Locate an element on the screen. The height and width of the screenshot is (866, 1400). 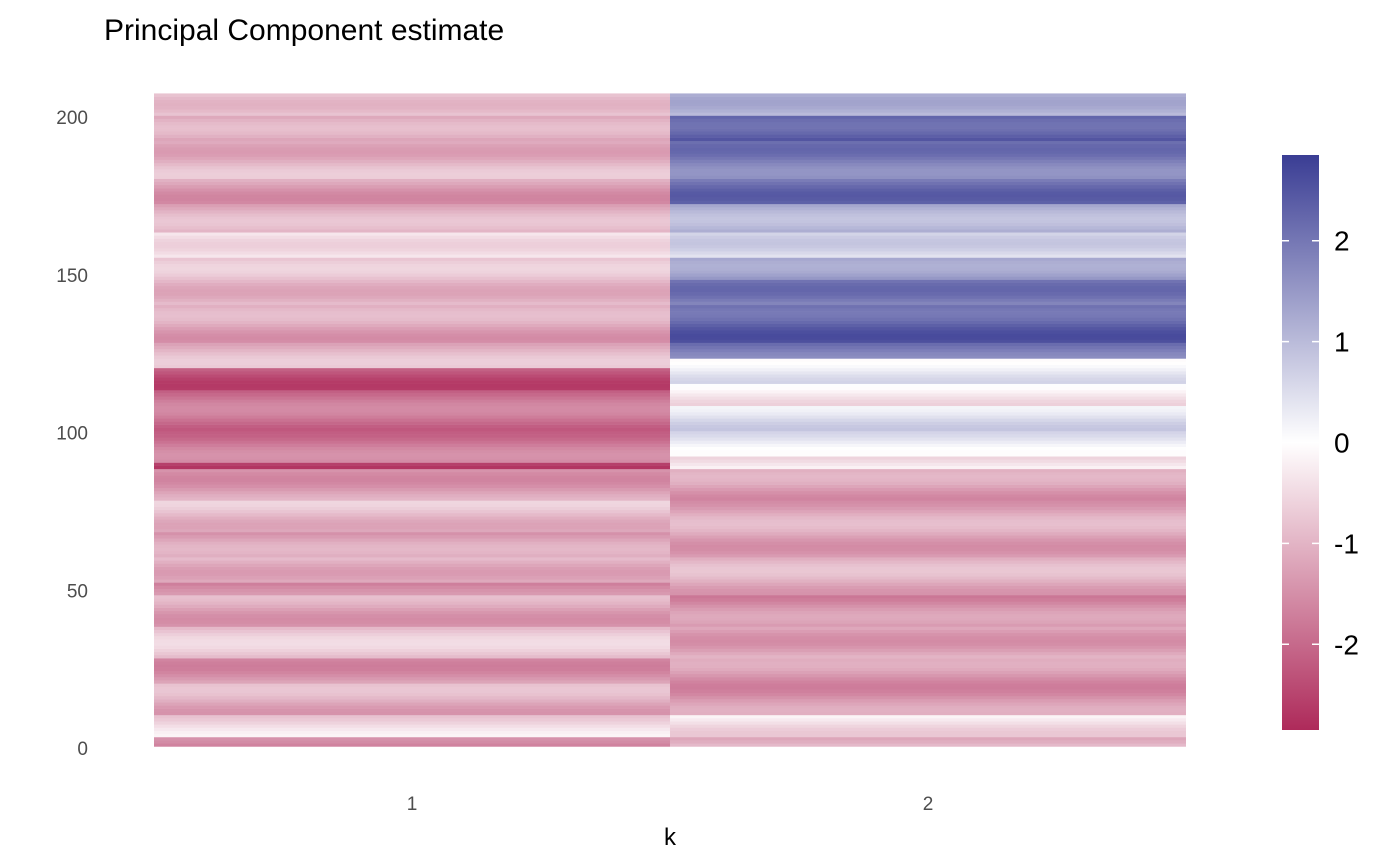
legend-tick-label: -2 is located at coordinates (1346, 644).